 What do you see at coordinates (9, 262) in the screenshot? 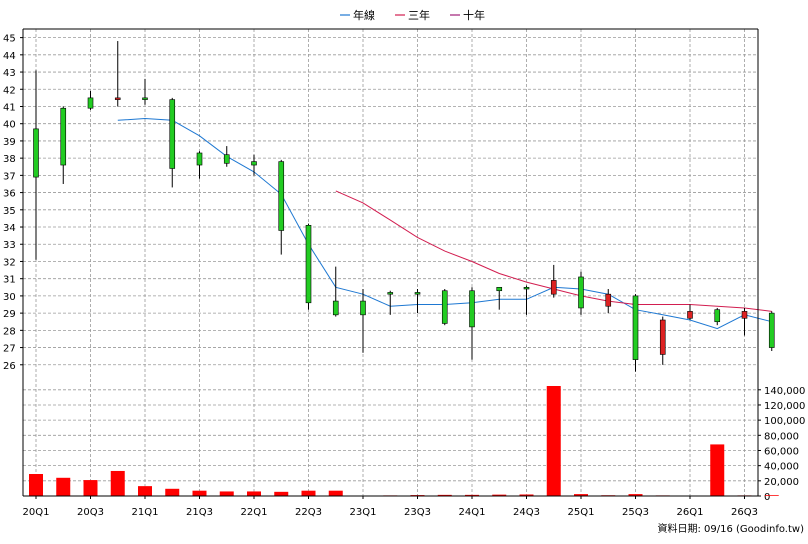
I see `price-tick-label: 32` at bounding box center [9, 262].